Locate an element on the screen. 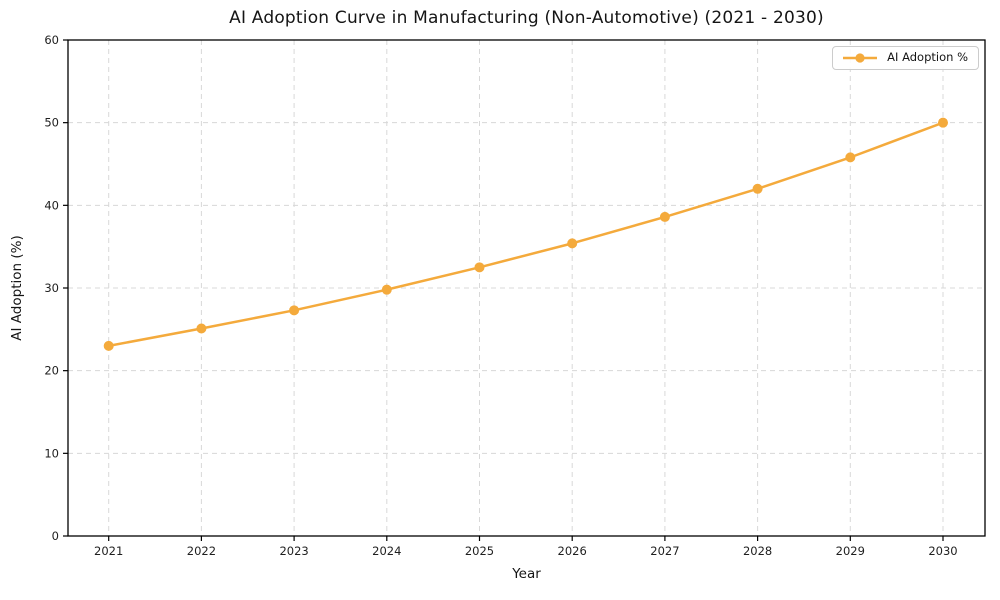 The width and height of the screenshot is (1000, 600). legend-label: AI Adoption % is located at coordinates (927, 57).